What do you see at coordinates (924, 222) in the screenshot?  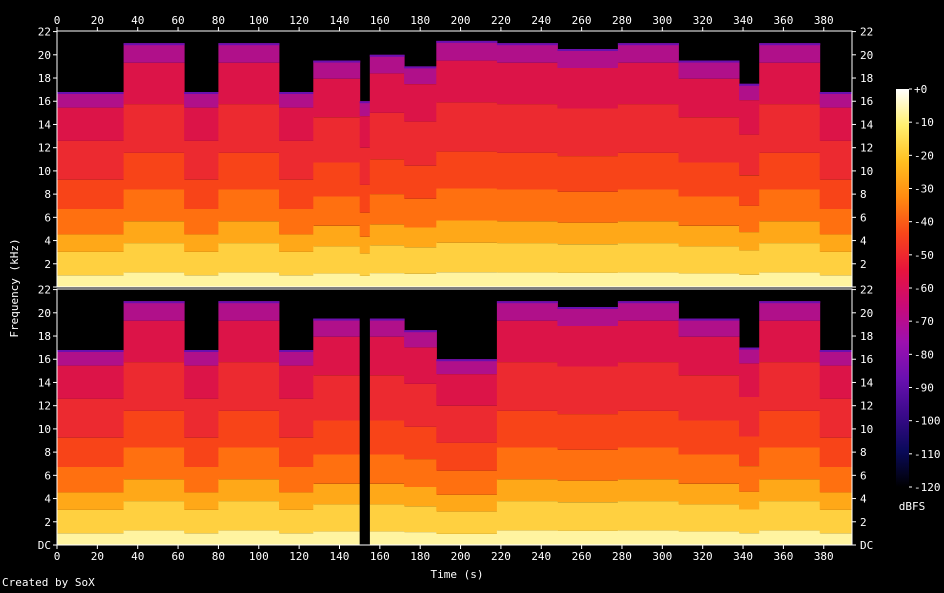 I see `colorbar-tick-label: -40` at bounding box center [924, 222].